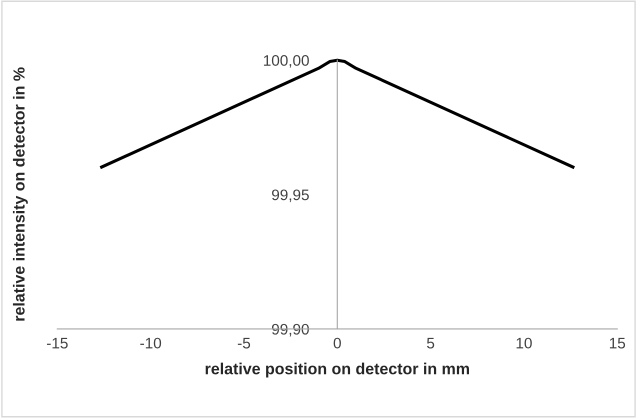  I want to click on x-tick-label: 15, so click(618, 343).